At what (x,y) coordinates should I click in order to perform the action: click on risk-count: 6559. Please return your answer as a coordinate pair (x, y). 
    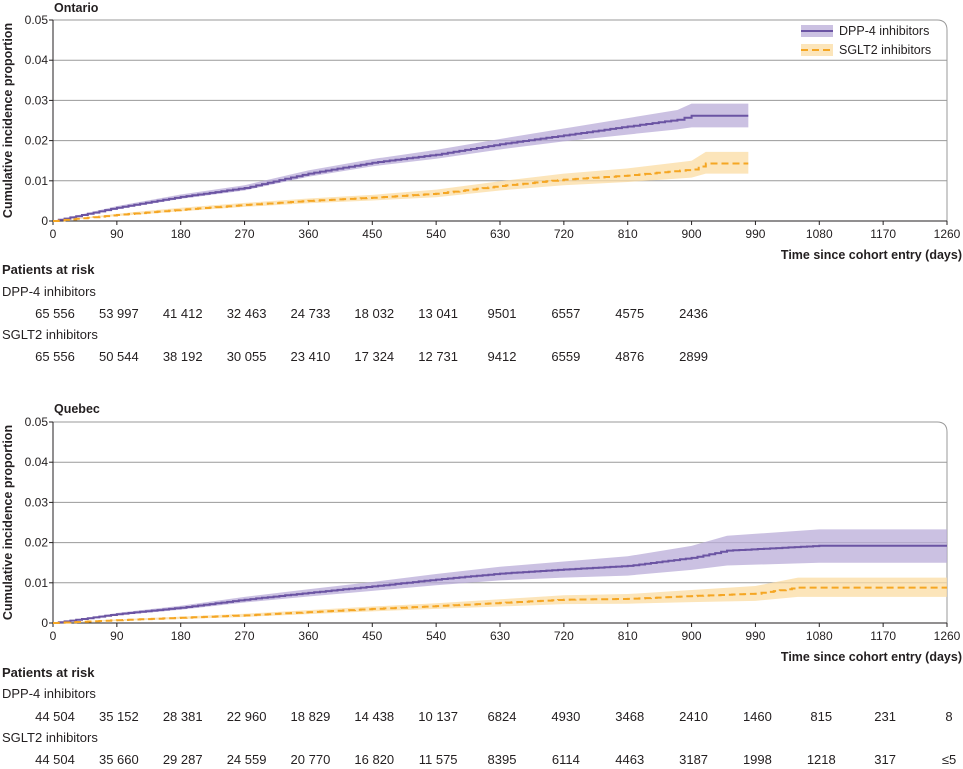
    Looking at the image, I should click on (565, 356).